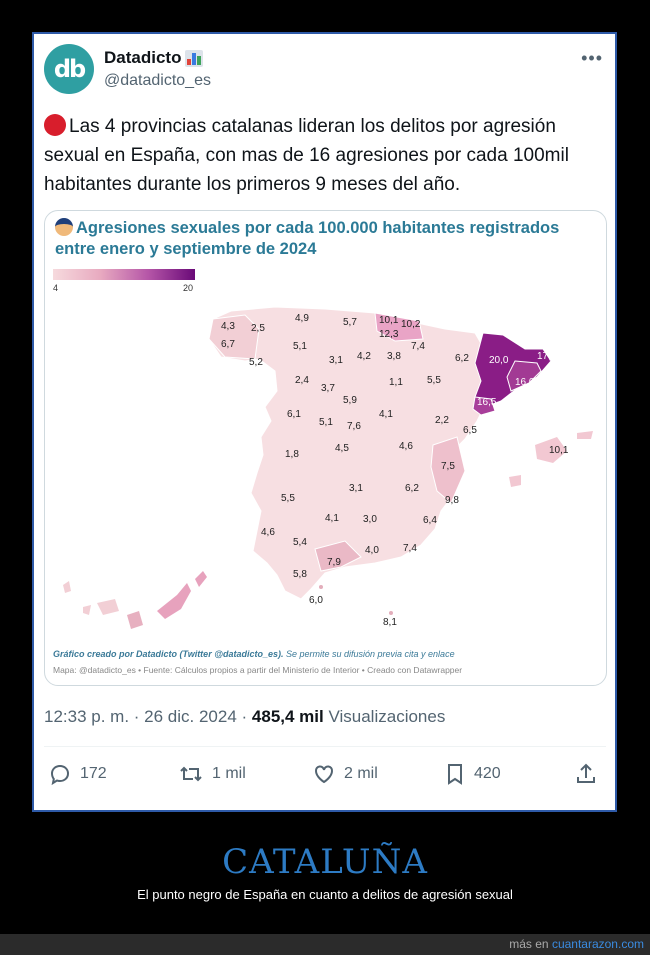 This screenshot has height=955, width=650. Describe the element at coordinates (324, 774) in the screenshot. I see `heart-icon` at that location.